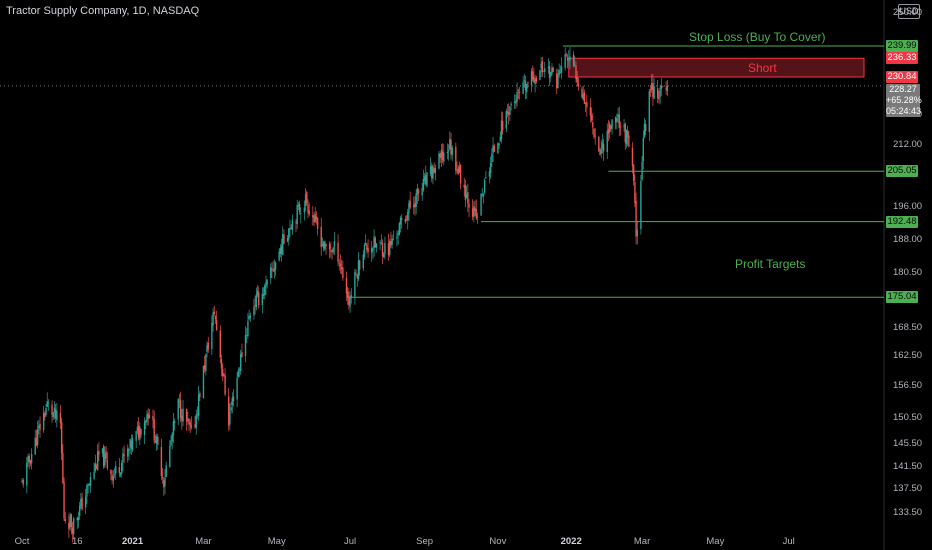 The height and width of the screenshot is (550, 932). What do you see at coordinates (716, 67) in the screenshot?
I see `short-zone` at bounding box center [716, 67].